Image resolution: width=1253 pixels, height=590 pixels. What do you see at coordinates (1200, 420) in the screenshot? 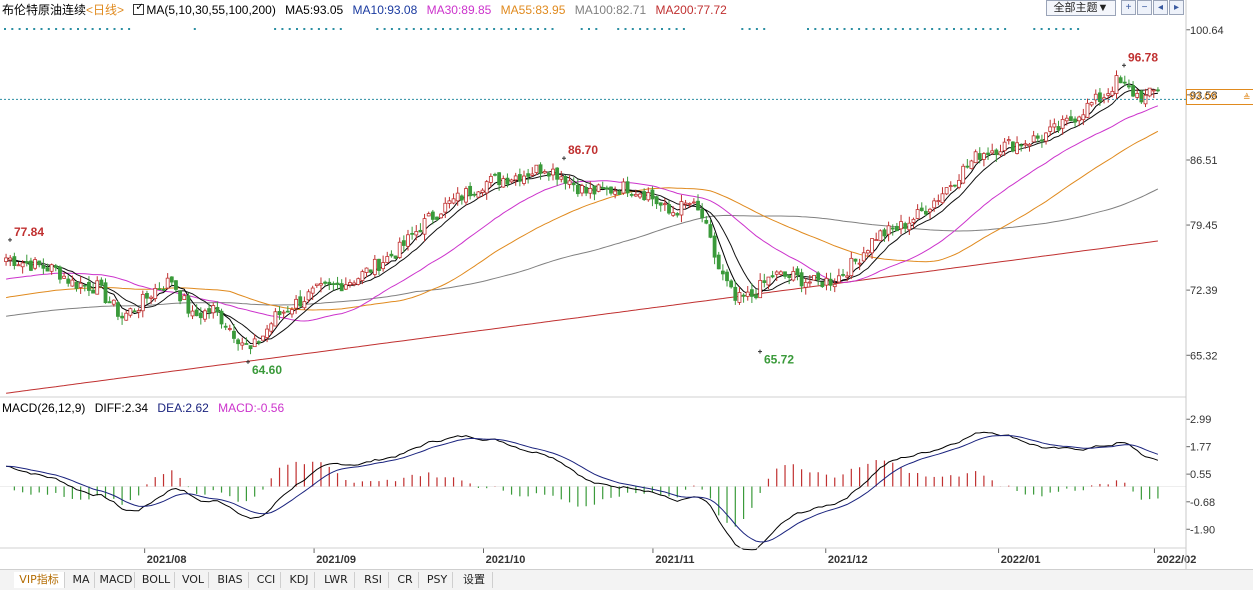
I see `macd-tick-label: 2.99` at bounding box center [1200, 420].